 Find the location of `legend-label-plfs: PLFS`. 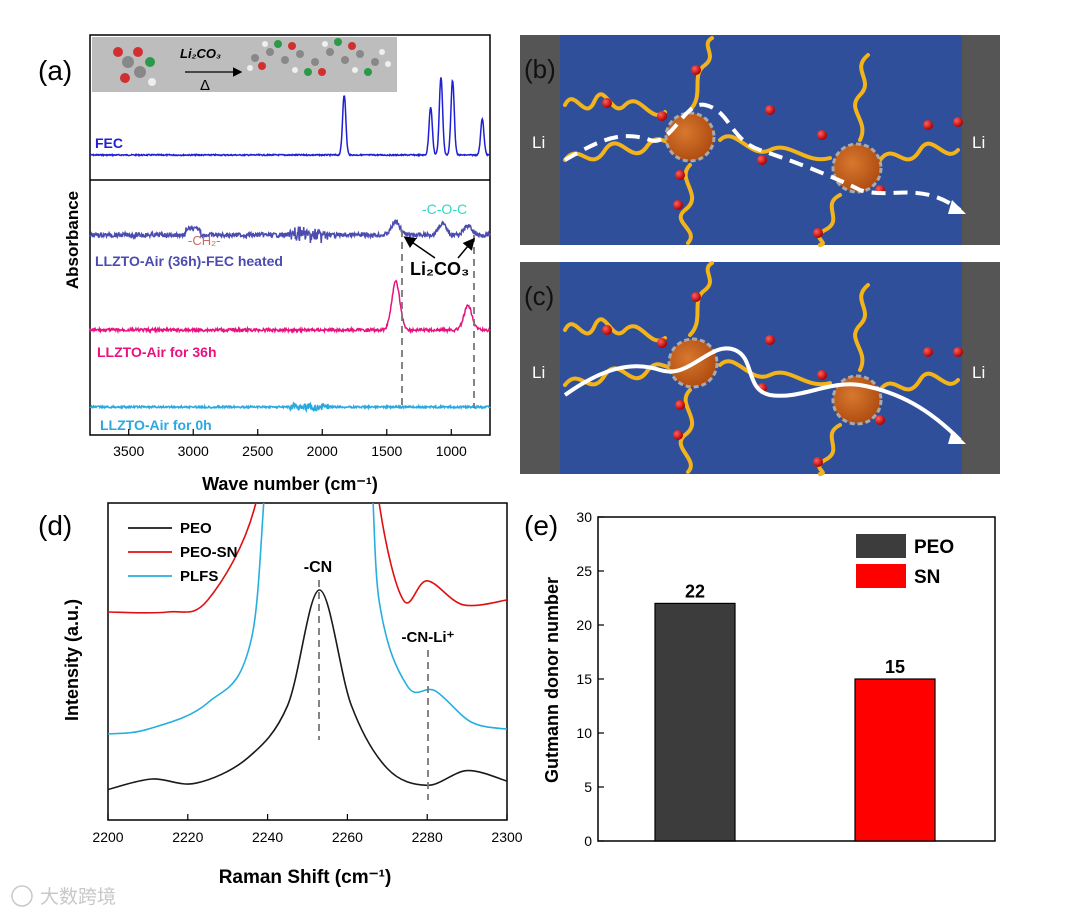

legend-label-plfs: PLFS is located at coordinates (199, 576).